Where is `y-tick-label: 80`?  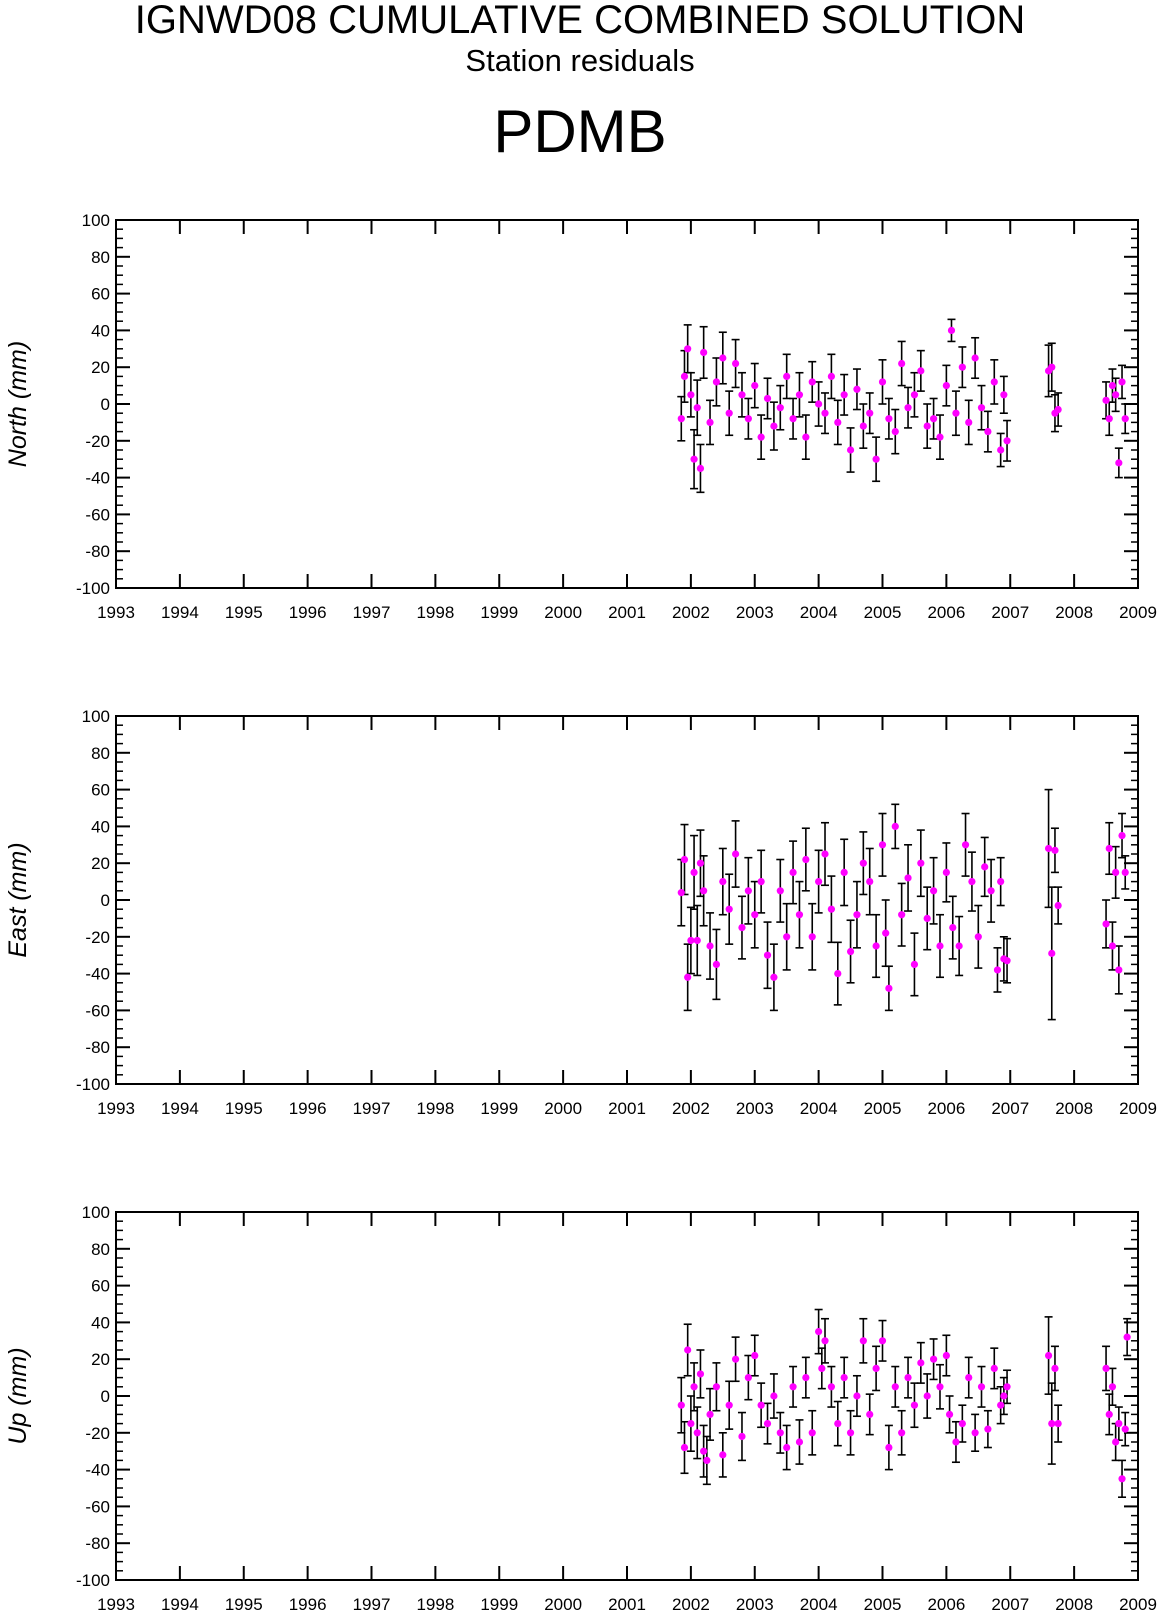 y-tick-label: 80 is located at coordinates (100, 257).